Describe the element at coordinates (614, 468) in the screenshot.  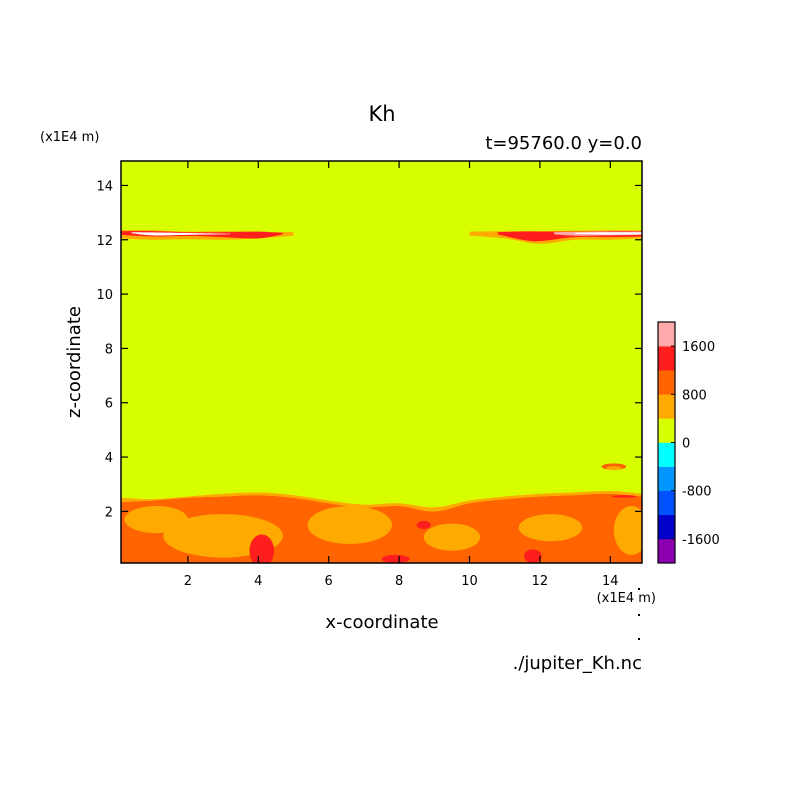
I see `region-blob-m` at that location.